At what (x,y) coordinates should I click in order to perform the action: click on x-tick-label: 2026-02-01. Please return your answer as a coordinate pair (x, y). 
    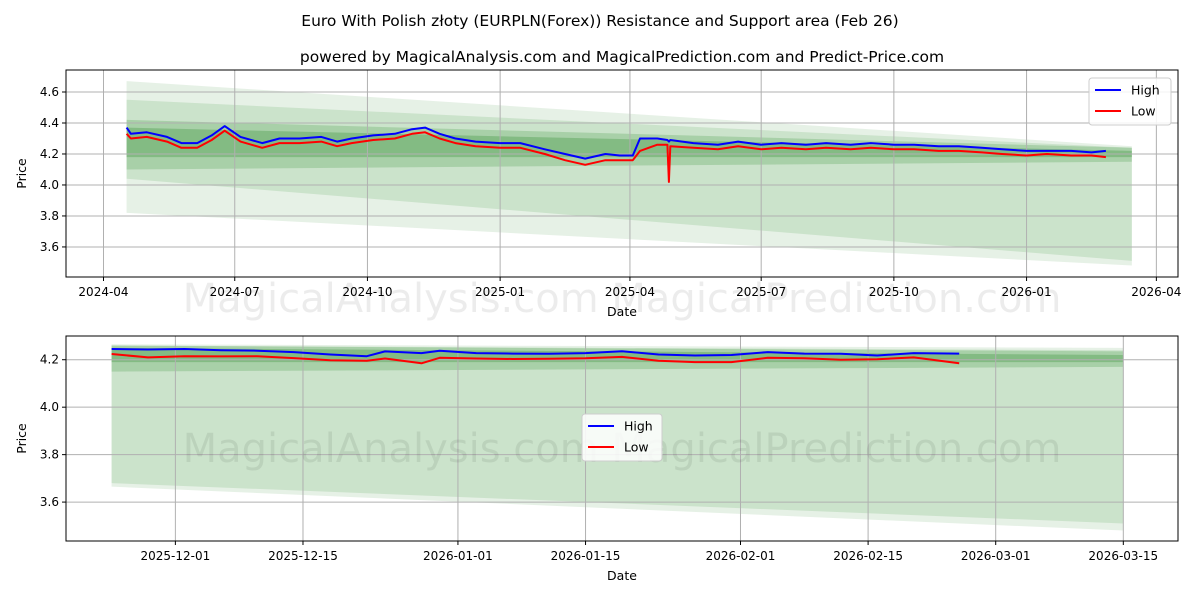
    Looking at the image, I should click on (741, 556).